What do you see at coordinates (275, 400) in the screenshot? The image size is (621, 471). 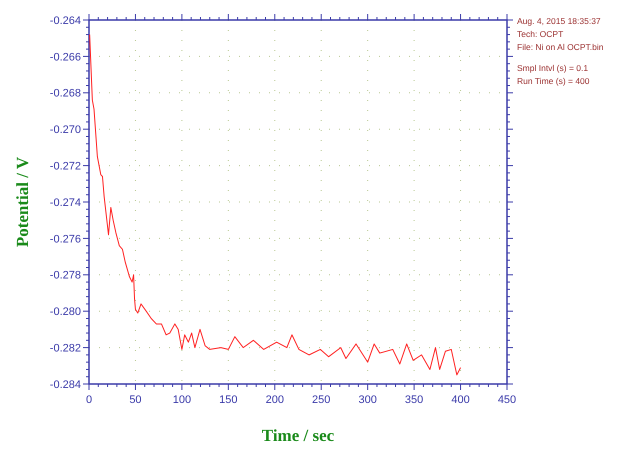 I see `x-tick-label: 200` at bounding box center [275, 400].